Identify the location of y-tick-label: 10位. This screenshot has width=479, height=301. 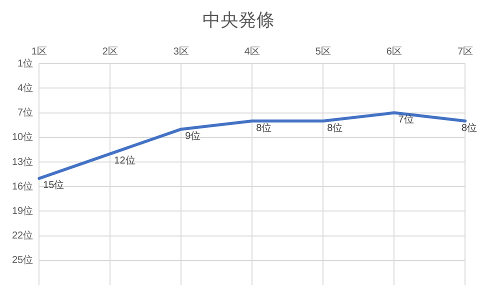
(23, 137).